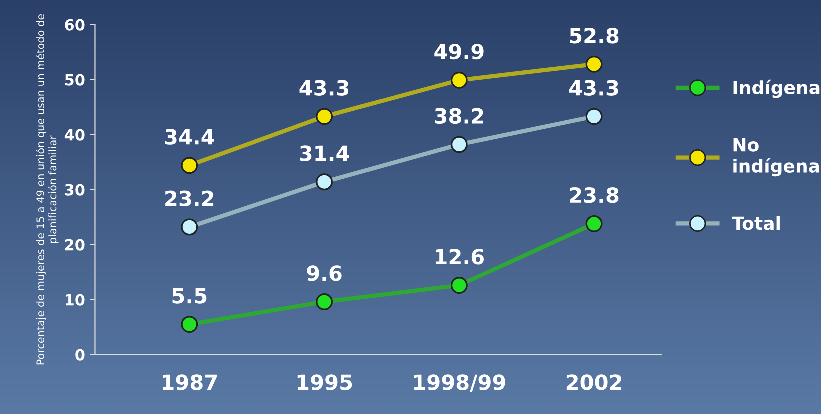 This screenshot has width=821, height=414. What do you see at coordinates (459, 52) in the screenshot?
I see `data-label: 49.9` at bounding box center [459, 52].